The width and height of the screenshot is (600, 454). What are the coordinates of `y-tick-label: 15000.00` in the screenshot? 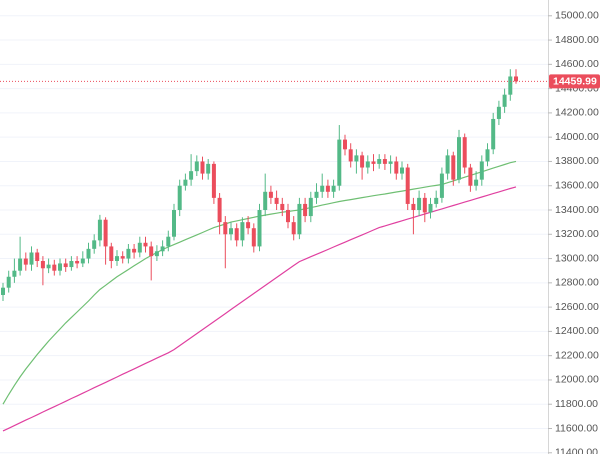 It's located at (577, 16).